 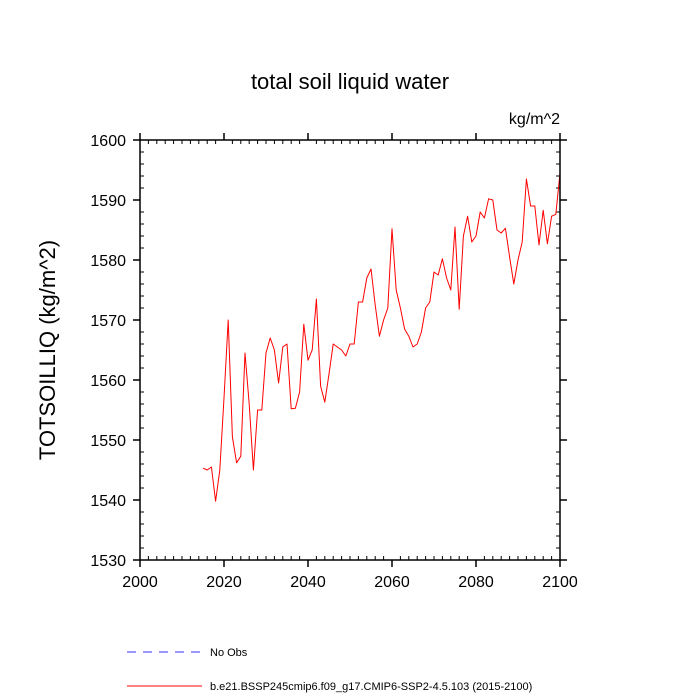 I want to click on y-tick-label: 1600, so click(x=108, y=141).